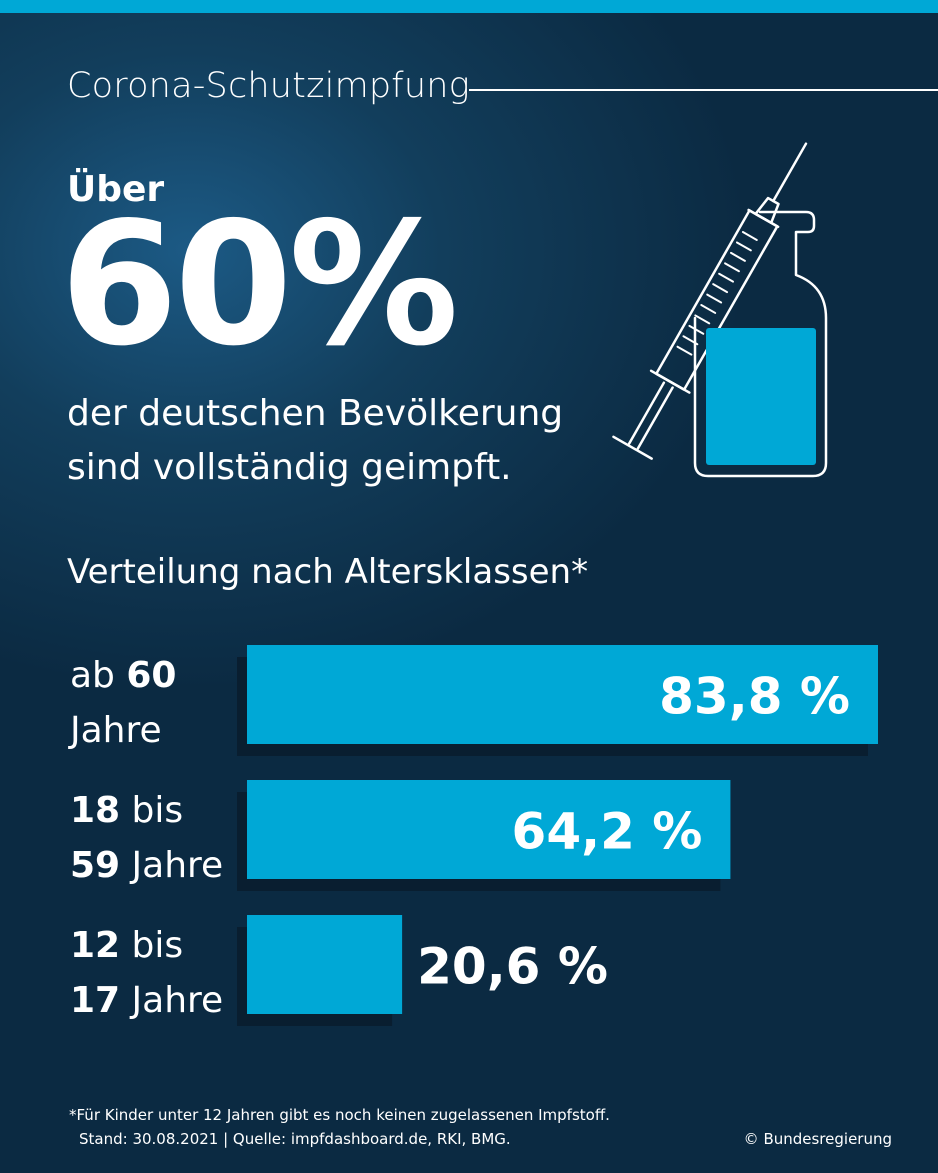  What do you see at coordinates (268, 86) in the screenshot?
I see `kicker-title: Corona-Schutzimpfung` at bounding box center [268, 86].